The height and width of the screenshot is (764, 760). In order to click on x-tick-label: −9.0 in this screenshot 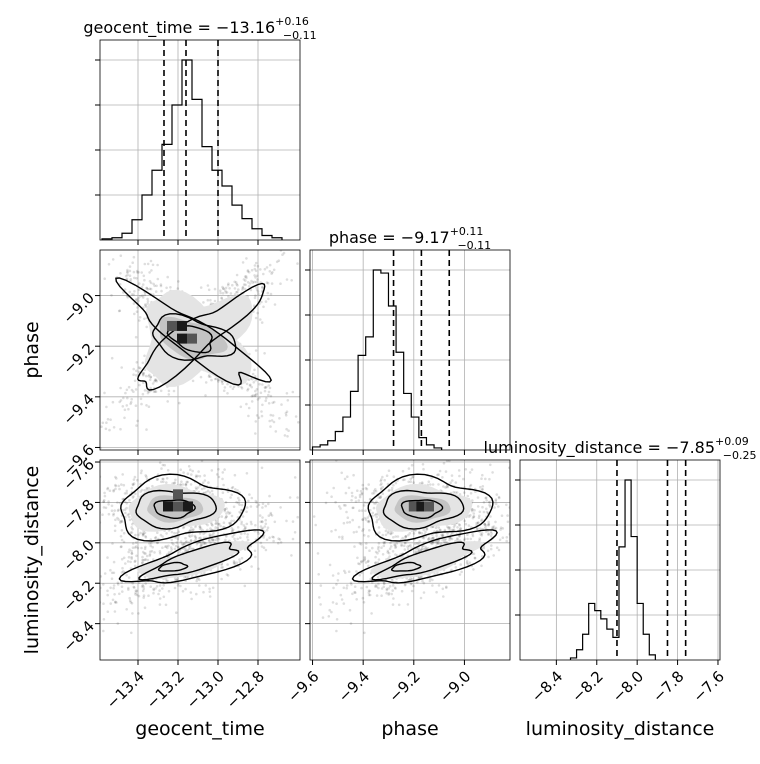, I will do `click(455, 686)`.